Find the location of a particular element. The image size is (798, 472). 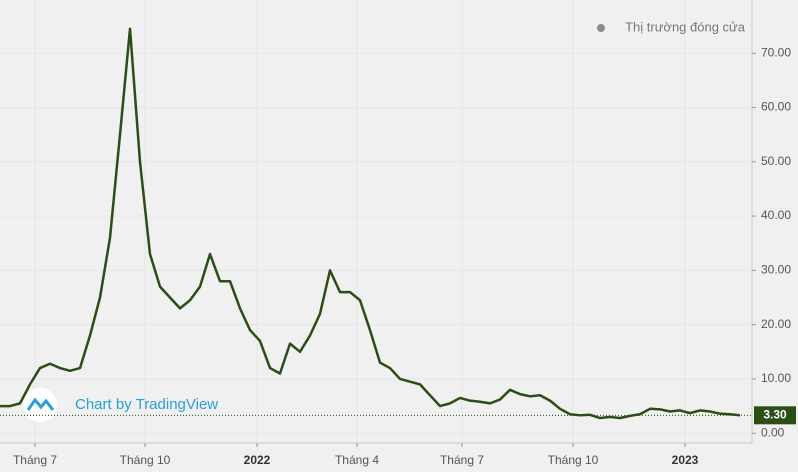

last-price-label: 3.30 is located at coordinates (775, 414).